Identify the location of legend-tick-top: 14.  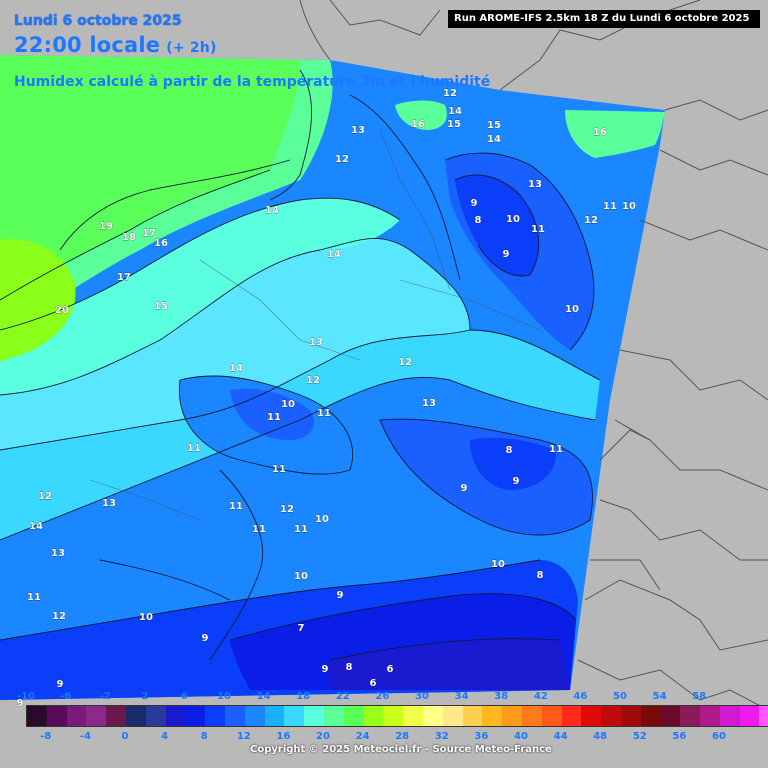
(263, 696).